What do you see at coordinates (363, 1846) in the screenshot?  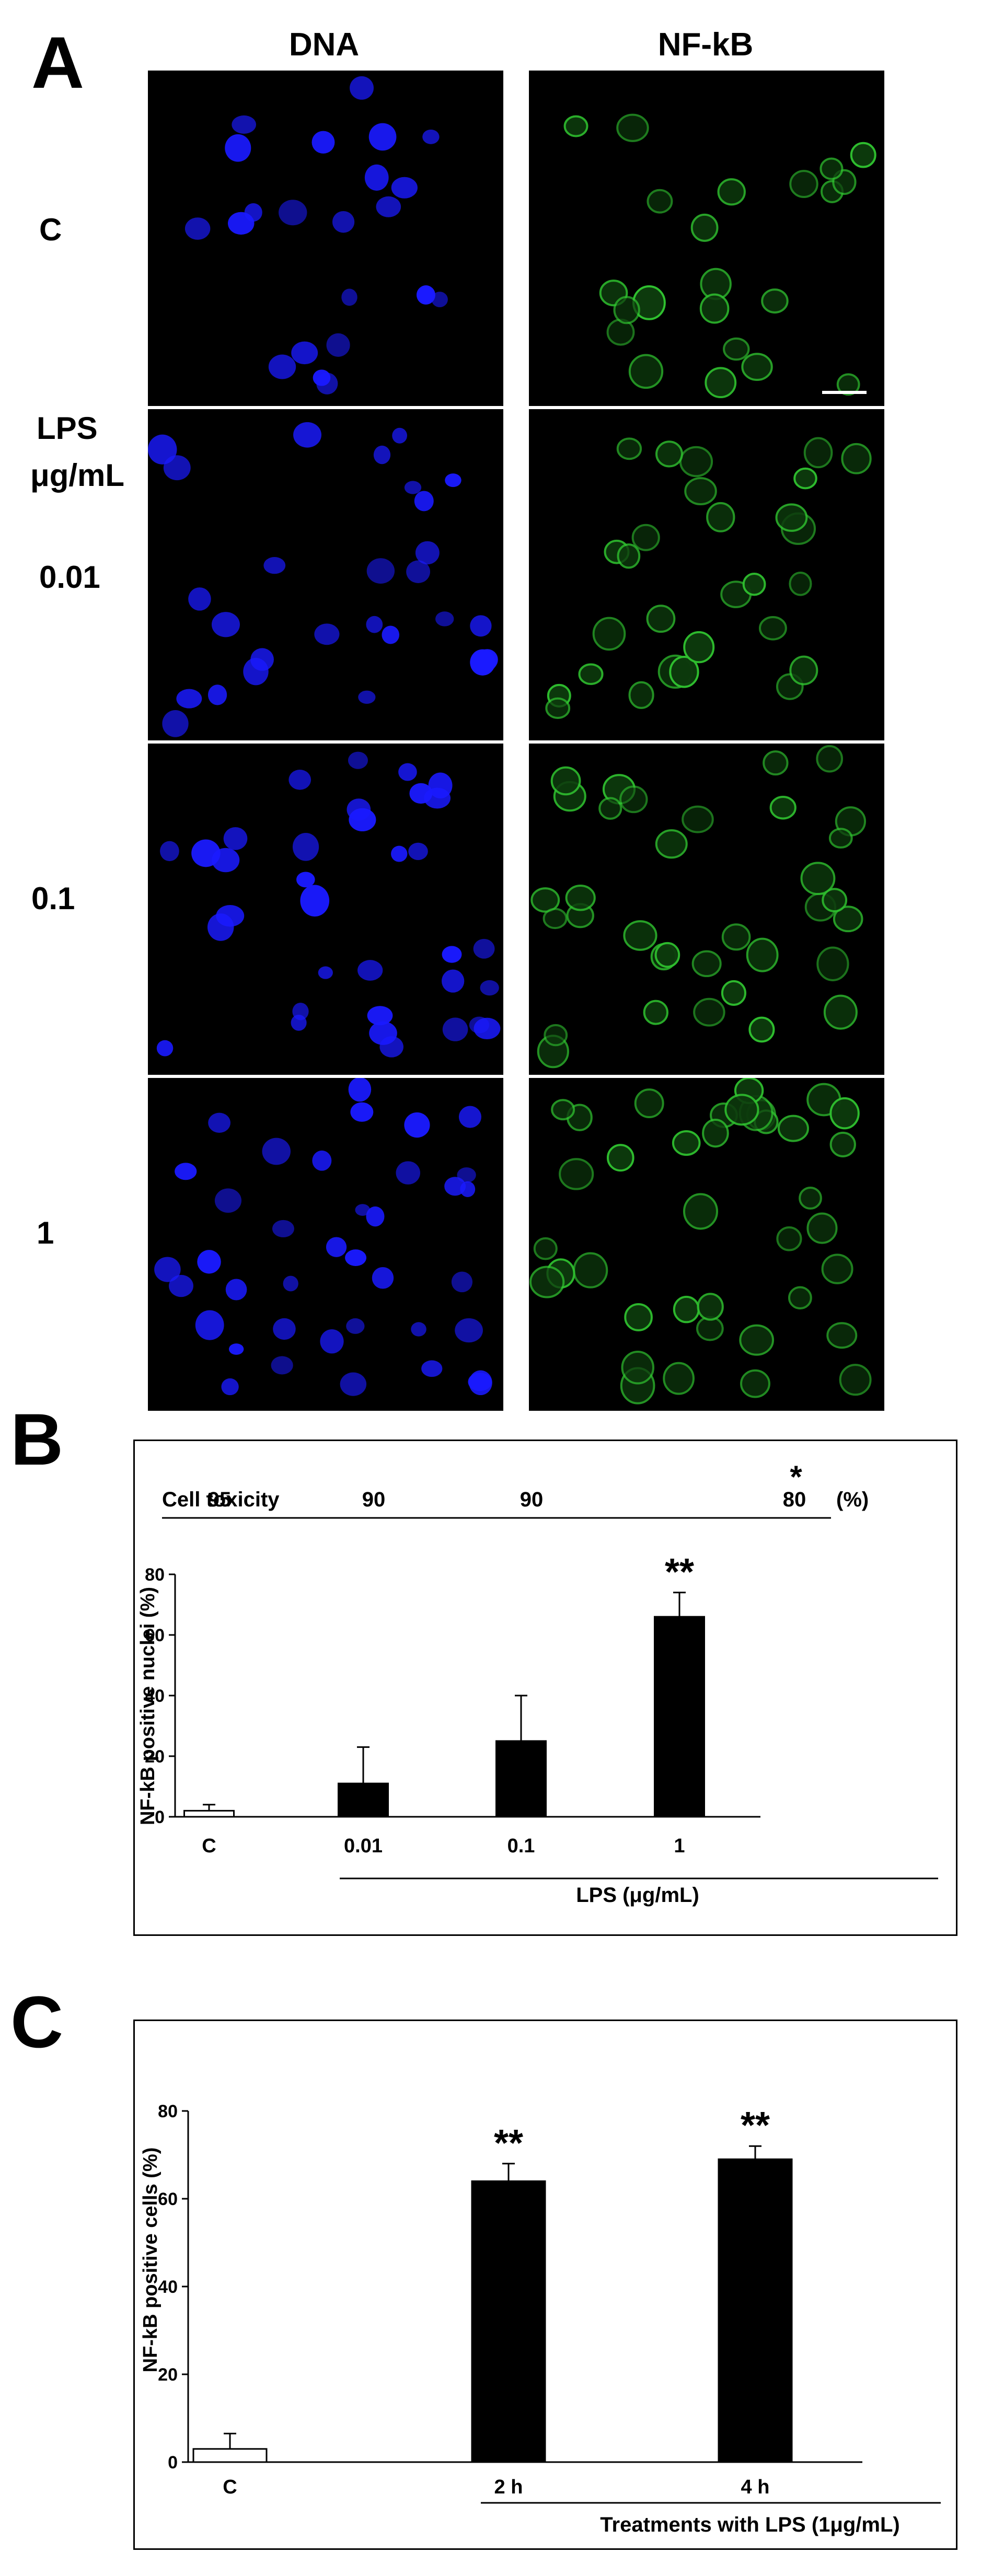 I see `x-tick-label: 0.01` at bounding box center [363, 1846].